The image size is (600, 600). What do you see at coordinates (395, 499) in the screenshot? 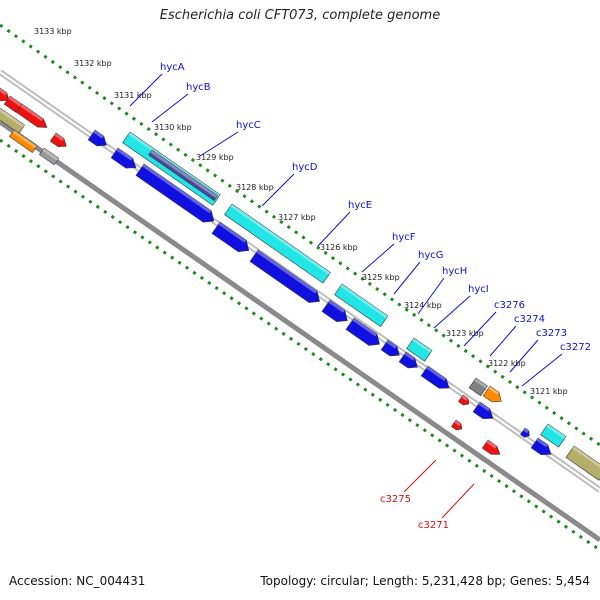
I see `gene-label-reverse: c3275` at bounding box center [395, 499].